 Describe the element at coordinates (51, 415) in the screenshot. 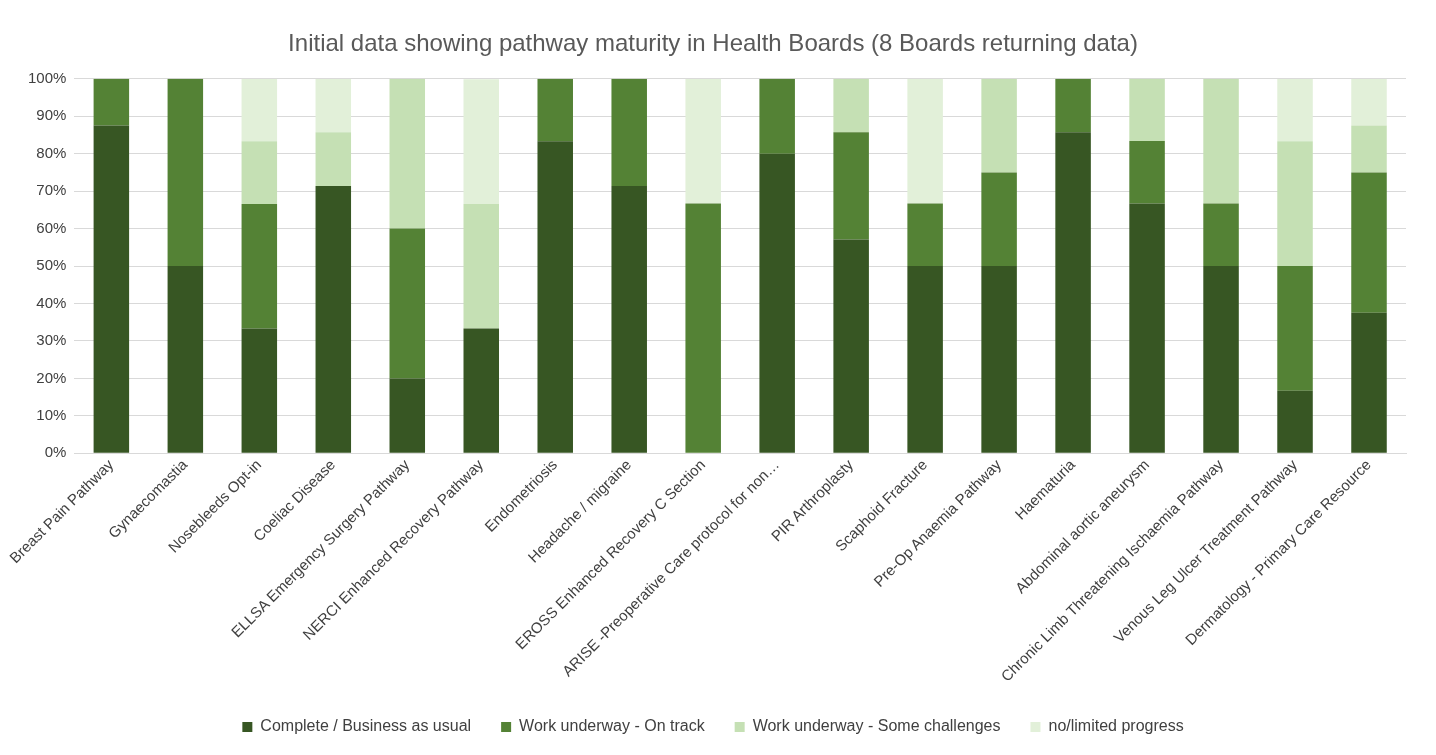

I see `y-tick-label: 10%` at that location.